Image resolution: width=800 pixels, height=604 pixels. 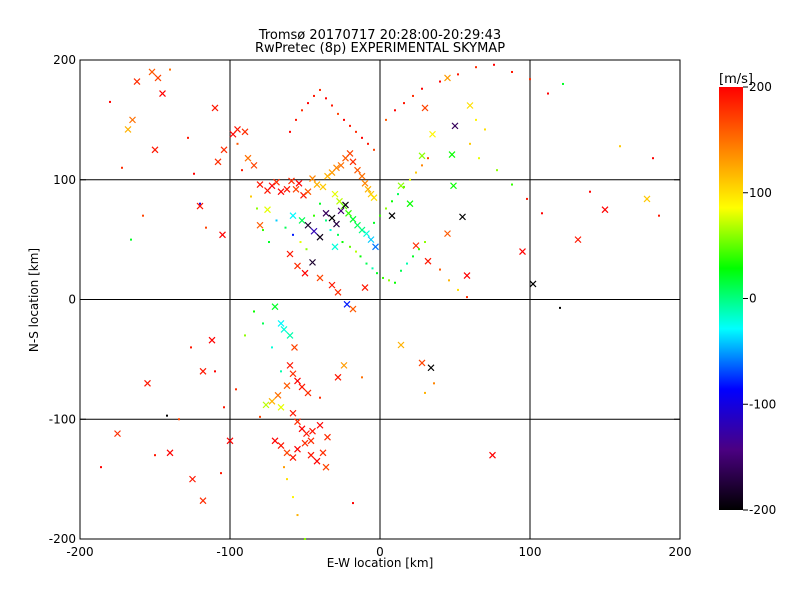 What do you see at coordinates (64, 60) in the screenshot?
I see `y-tick-label: 200` at bounding box center [64, 60].